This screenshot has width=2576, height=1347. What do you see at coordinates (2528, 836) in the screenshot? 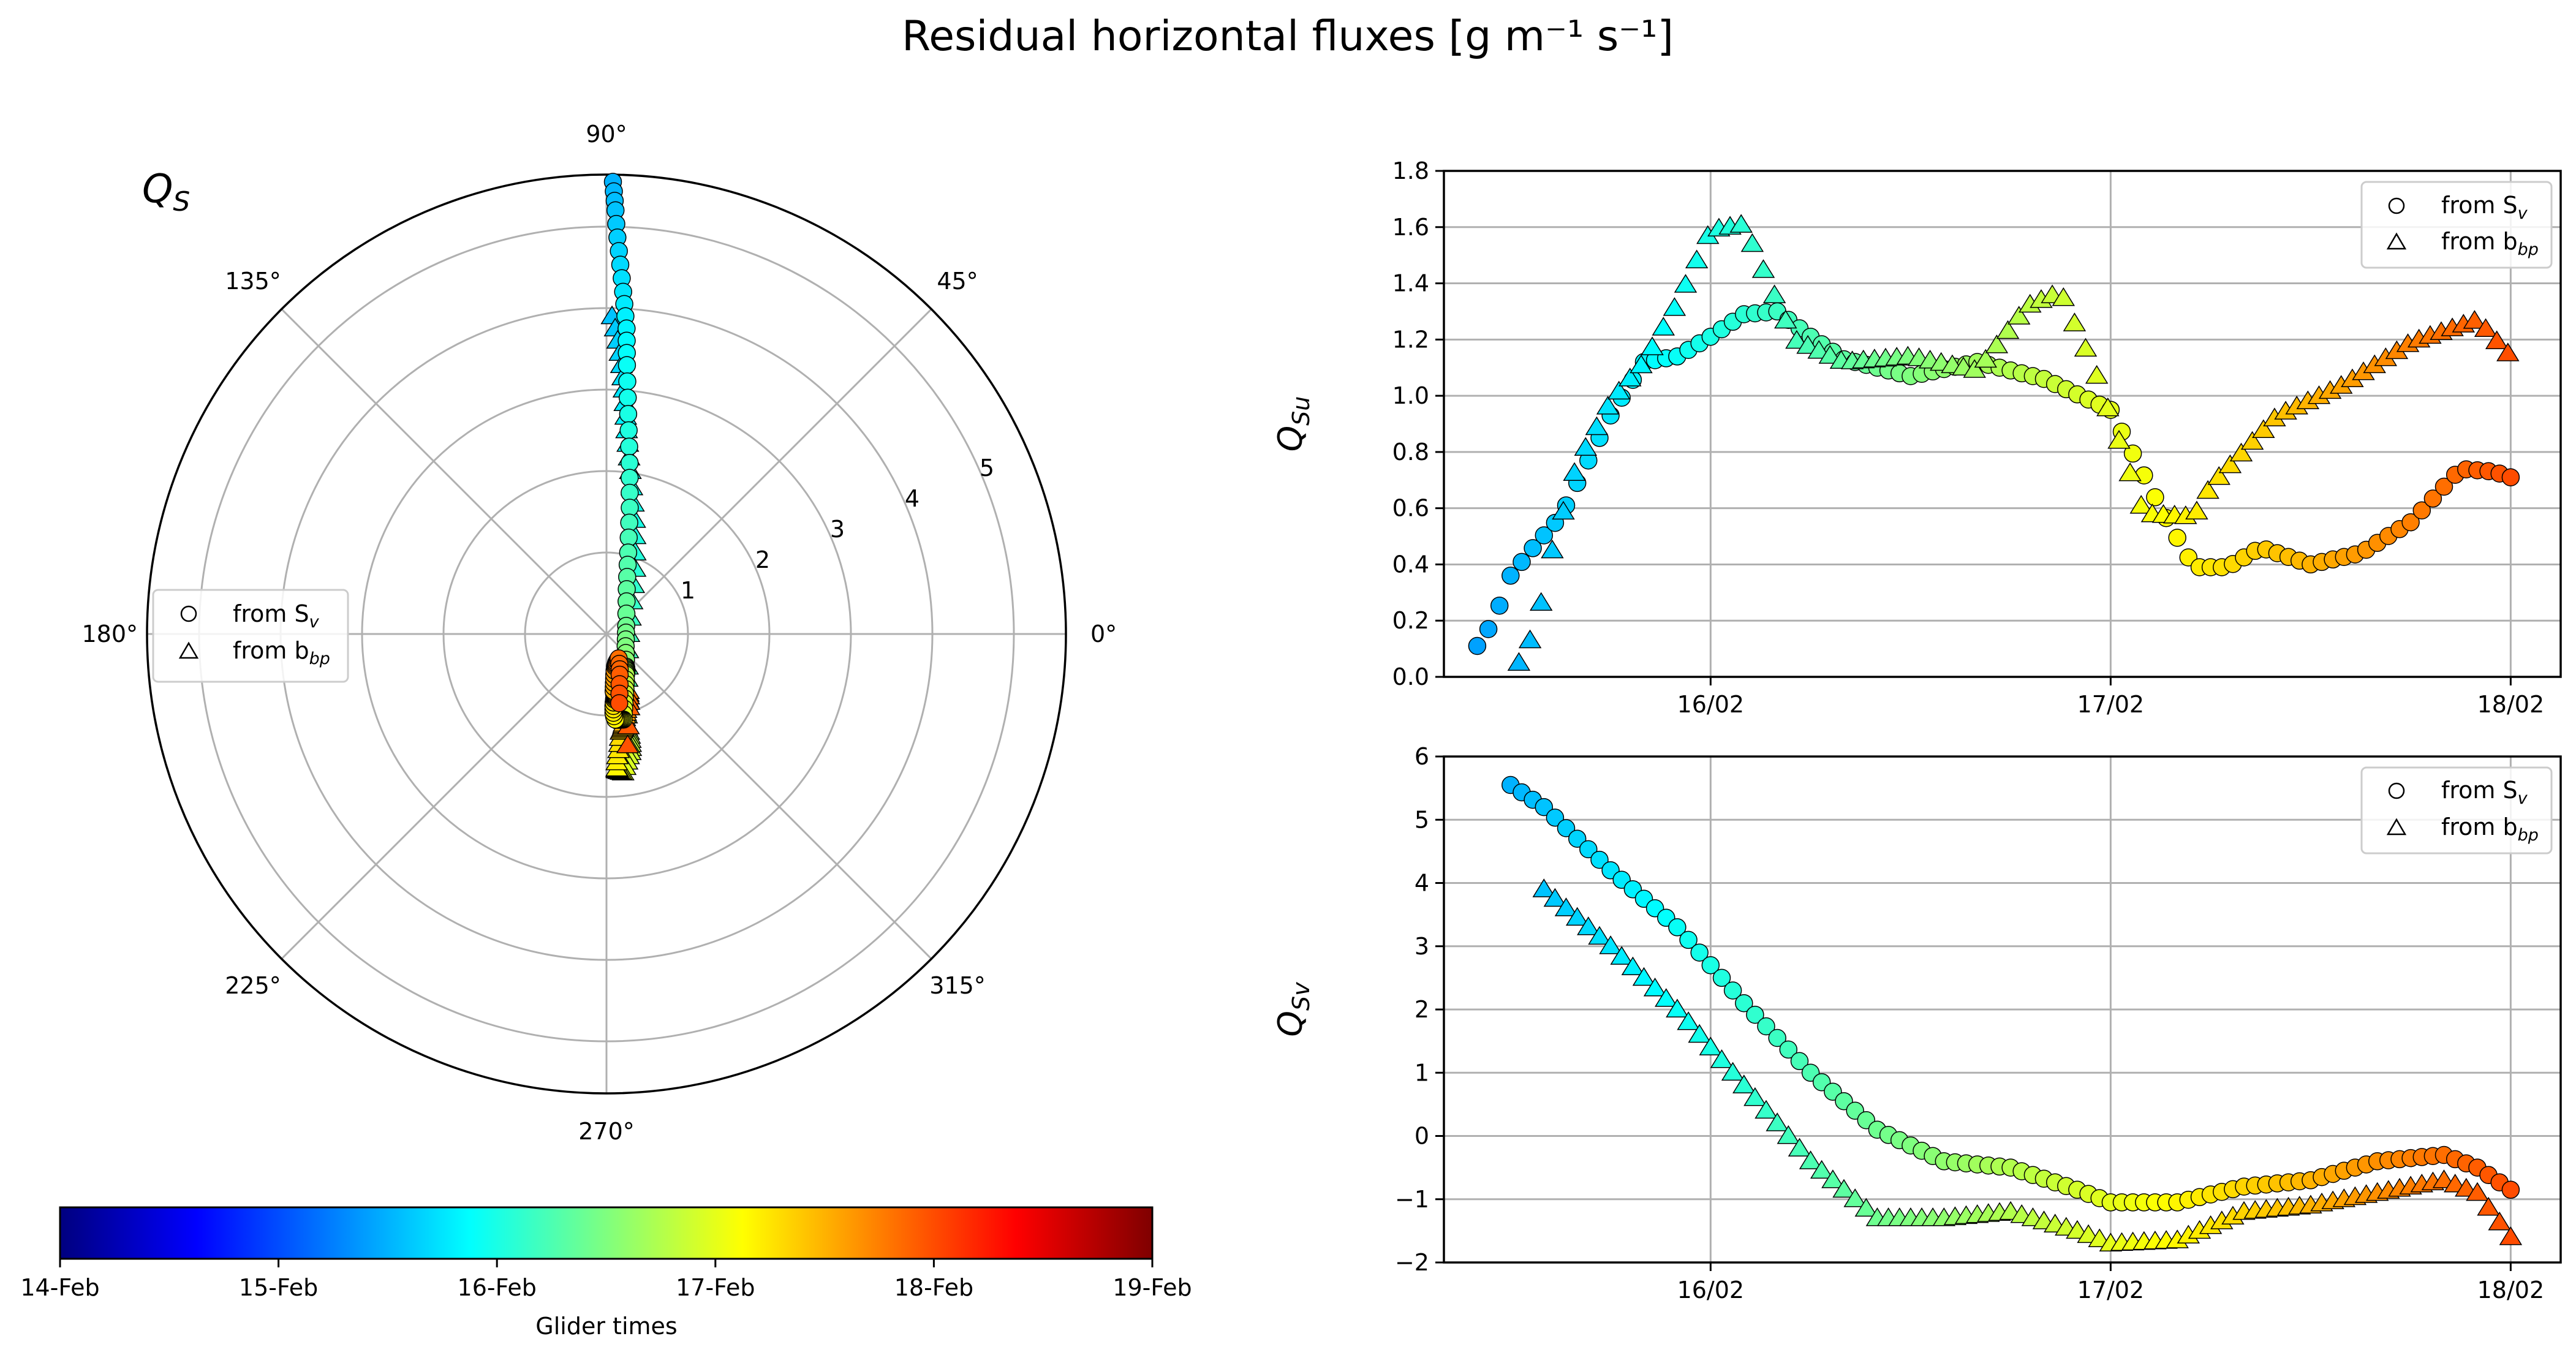
I see `bottom-legend-bbp-sub: bp` at bounding box center [2528, 836].